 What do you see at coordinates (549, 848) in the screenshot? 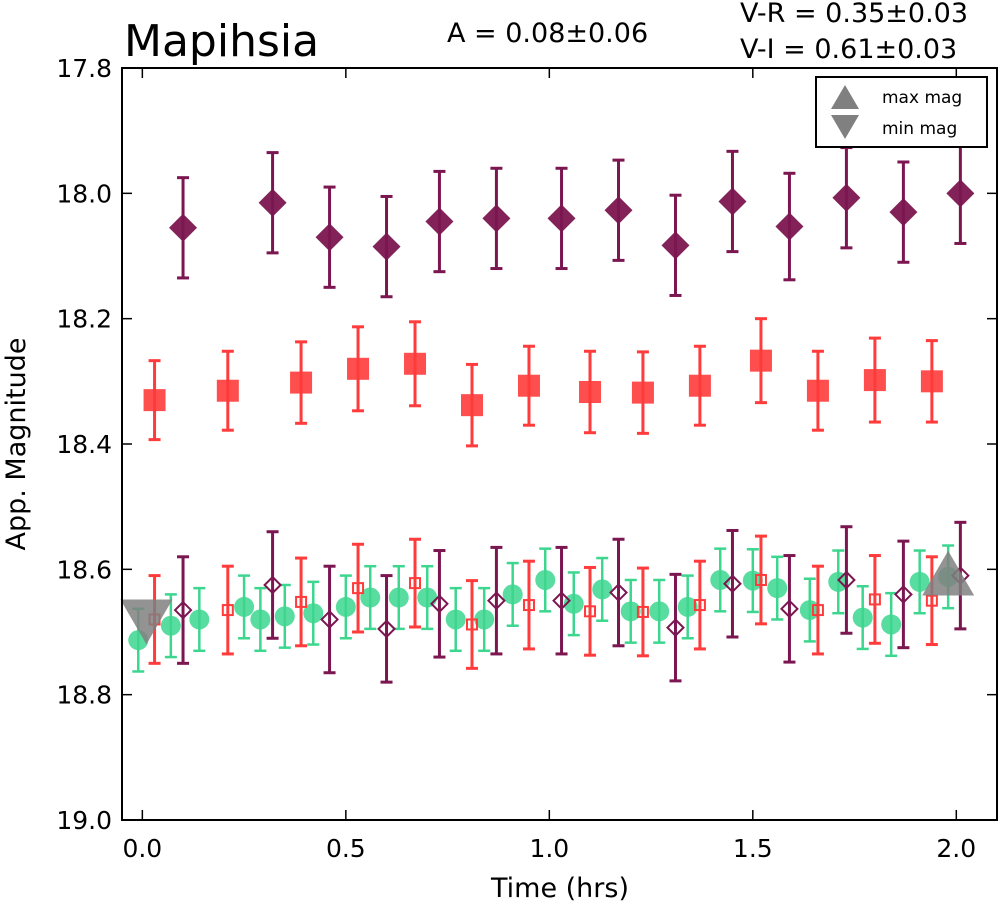
I see `x-tick-label: 1.0` at bounding box center [549, 848].